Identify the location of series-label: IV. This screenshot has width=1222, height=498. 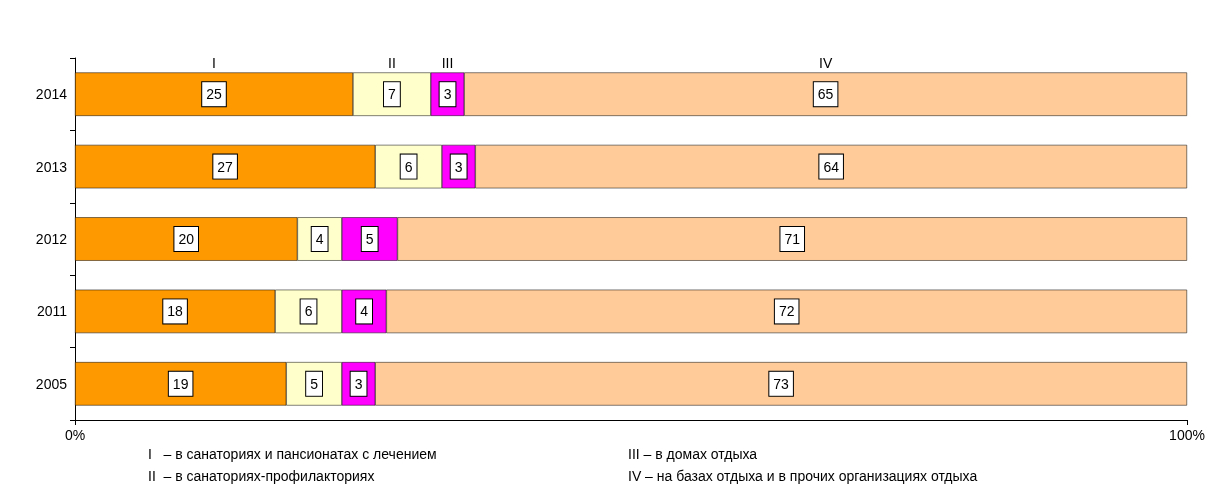
(825, 63).